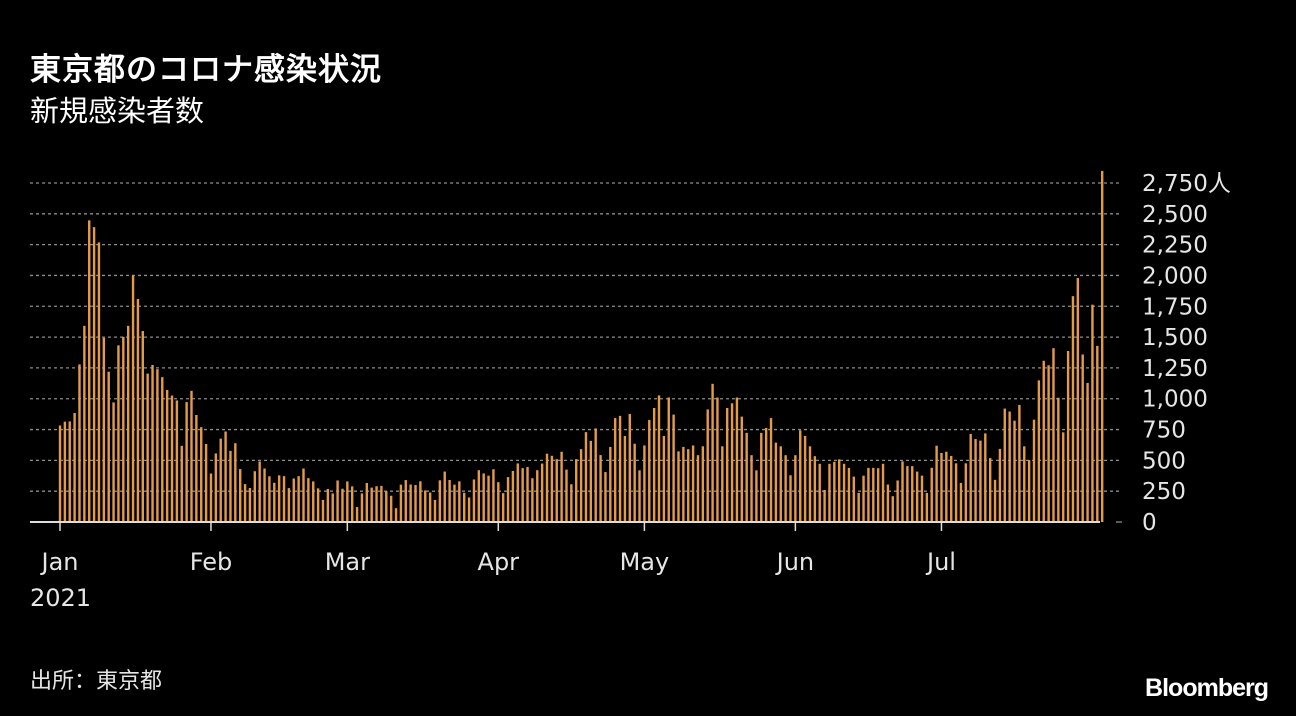 The image size is (1296, 716). I want to click on y-tick-label: 1,250, so click(1175, 369).